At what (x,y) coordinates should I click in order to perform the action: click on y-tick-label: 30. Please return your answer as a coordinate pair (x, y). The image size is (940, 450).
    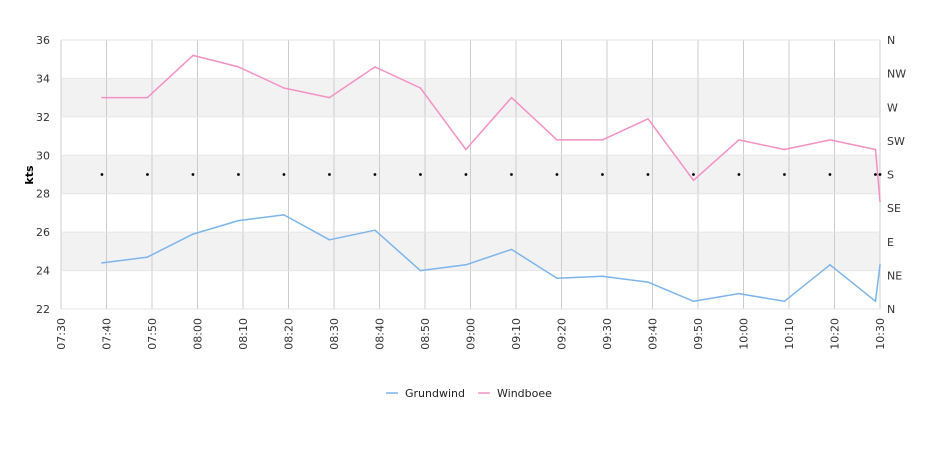
    Looking at the image, I should click on (43, 155).